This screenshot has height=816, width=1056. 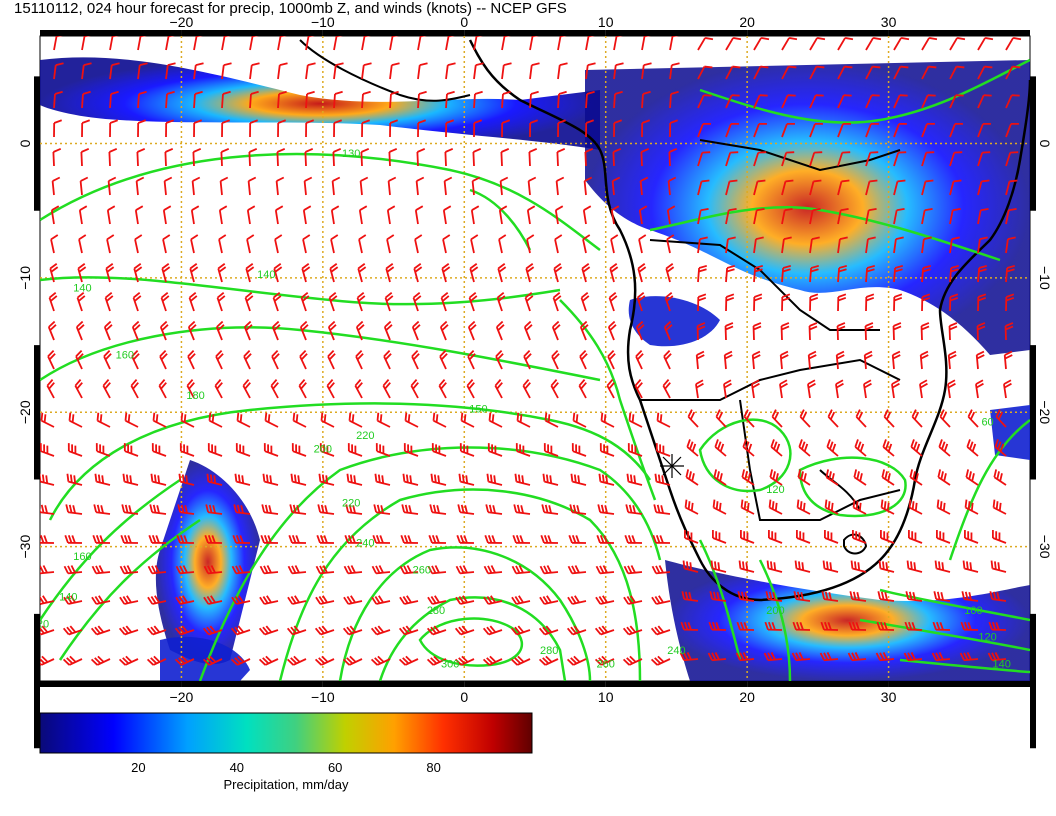 I want to click on colorbar-tick-label: 40, so click(x=237, y=767).